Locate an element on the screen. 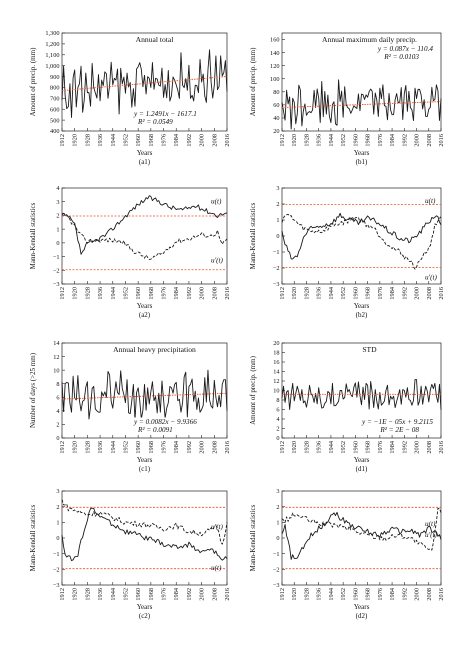 Image resolution: width=474 pixels, height=653 pixels. series-line is located at coordinates (361, 104).